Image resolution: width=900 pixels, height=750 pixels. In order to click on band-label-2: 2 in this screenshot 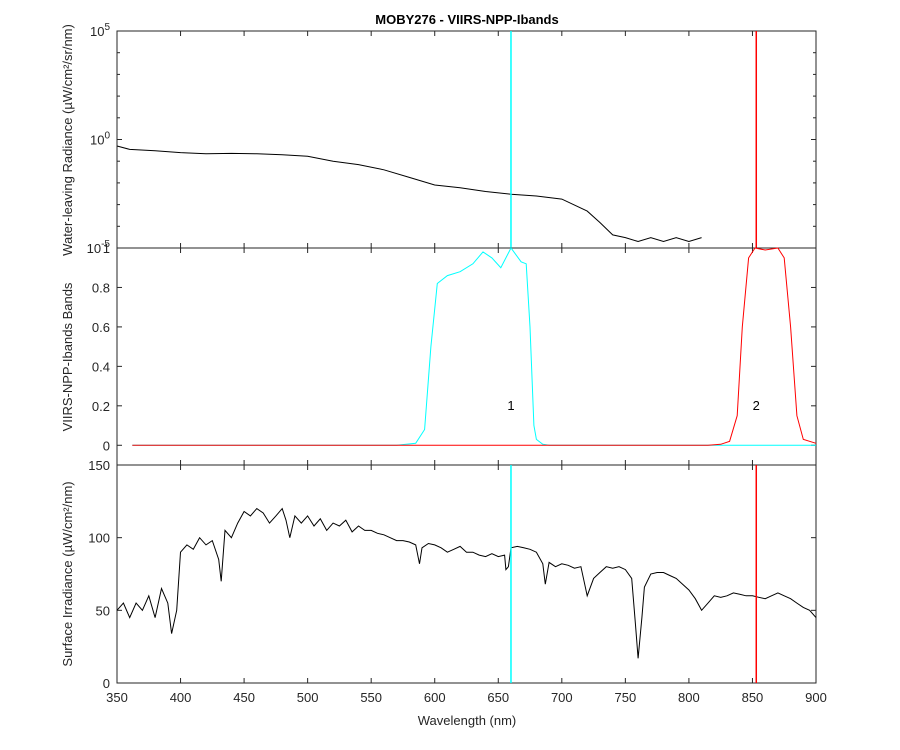, I will do `click(756, 405)`.